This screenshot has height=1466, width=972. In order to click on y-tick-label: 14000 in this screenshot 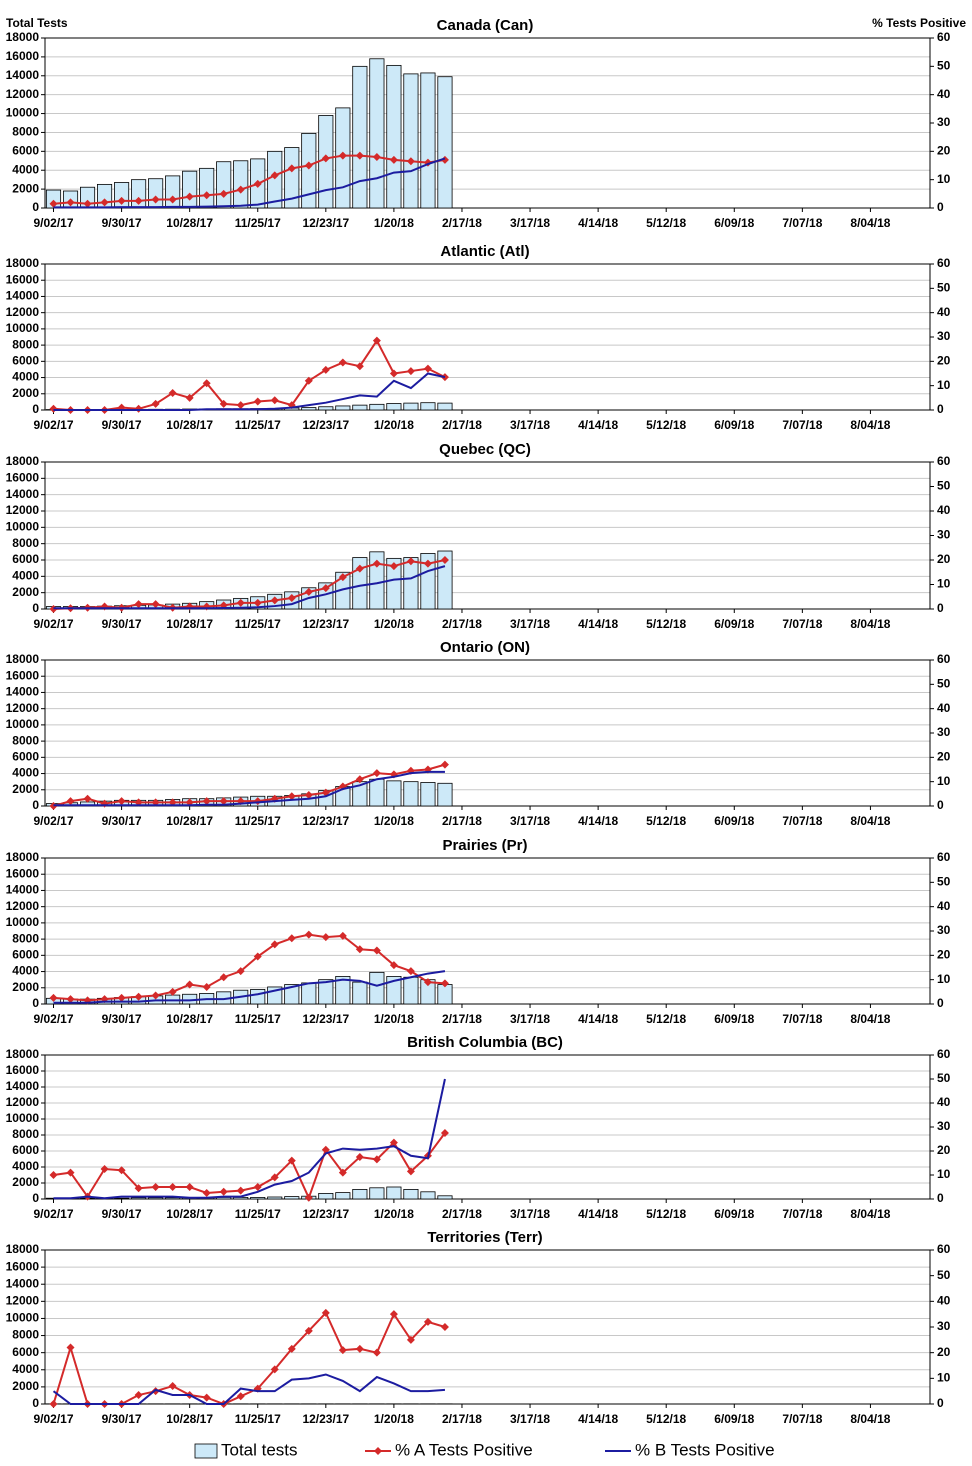, I will do `click(23, 296)`.